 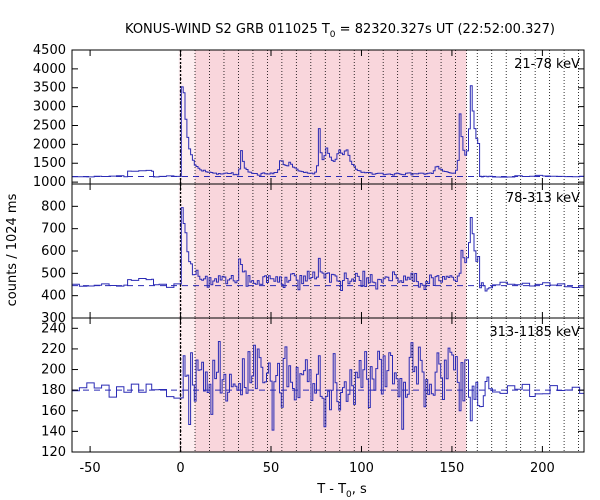 What do you see at coordinates (49, 107) in the screenshot?
I see `y-tick-label-1-4: 3000` at bounding box center [49, 107].